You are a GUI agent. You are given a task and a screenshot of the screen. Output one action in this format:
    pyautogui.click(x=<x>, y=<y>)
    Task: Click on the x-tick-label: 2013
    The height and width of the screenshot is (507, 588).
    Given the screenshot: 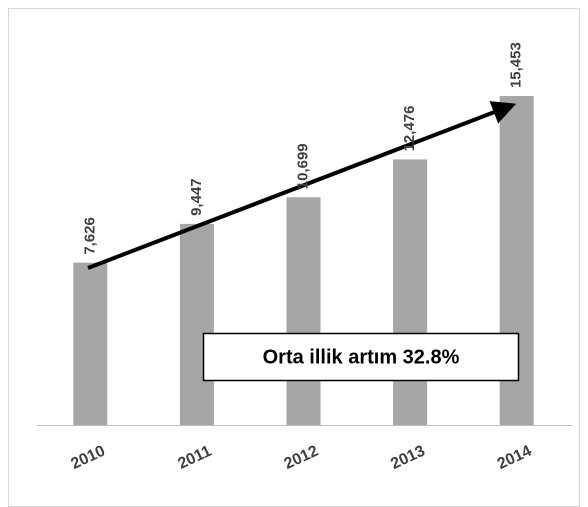 What is the action you would take?
    pyautogui.click(x=408, y=457)
    